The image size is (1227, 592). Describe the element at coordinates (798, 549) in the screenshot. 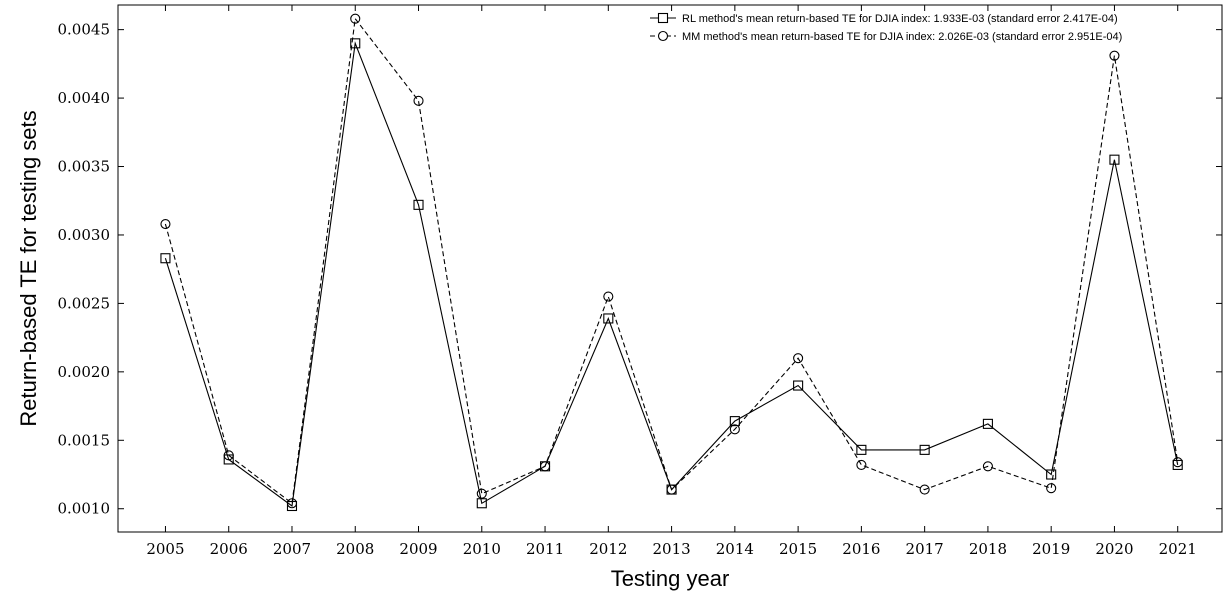

I see `x-tick-label: 2015` at that location.